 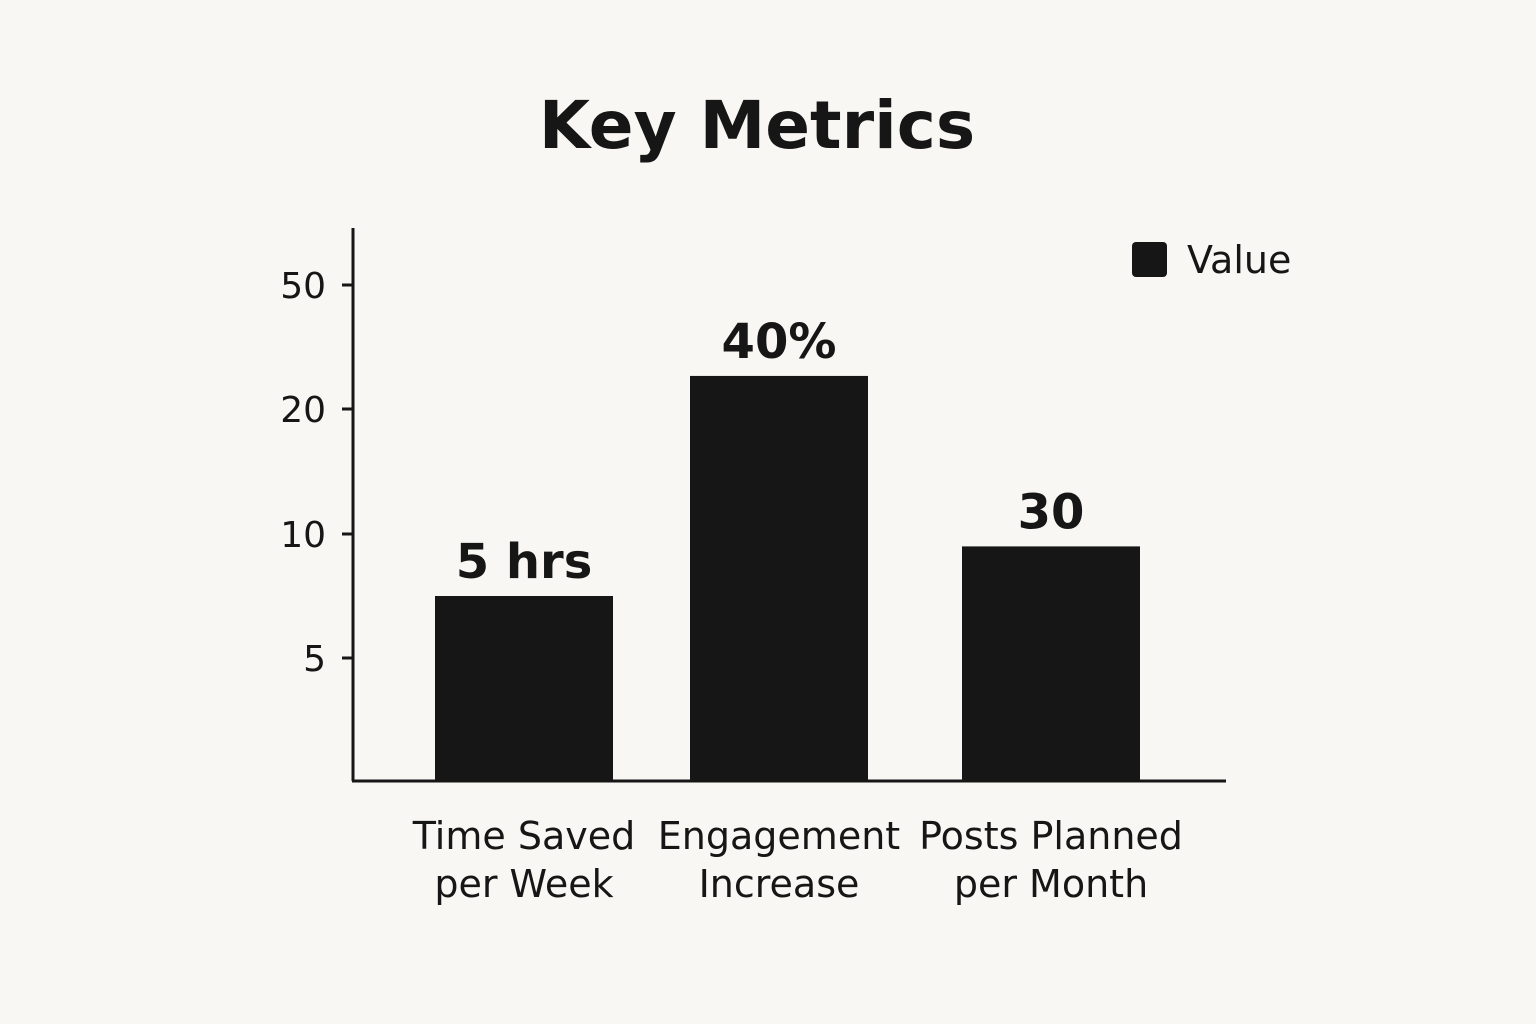 What do you see at coordinates (1149, 259) in the screenshot?
I see `legend-swatch` at bounding box center [1149, 259].